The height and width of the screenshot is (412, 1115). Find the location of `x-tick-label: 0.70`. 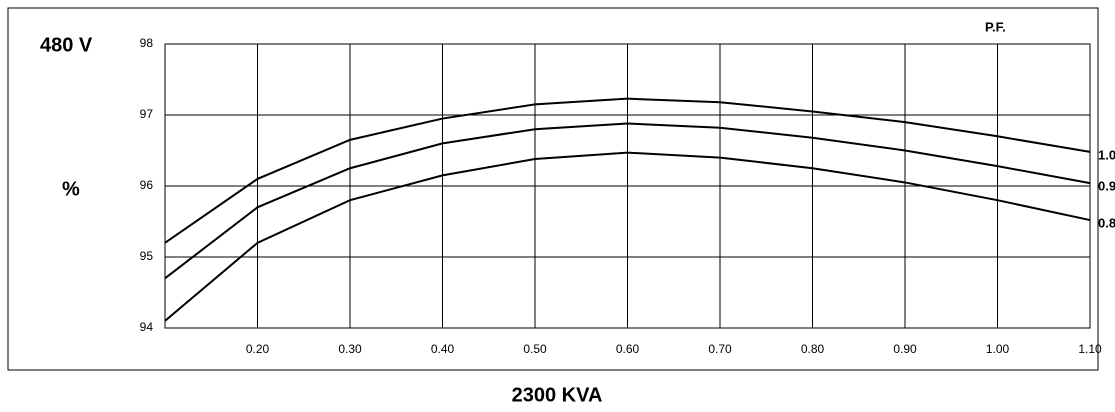

x-tick-label: 0.70 is located at coordinates (720, 349).